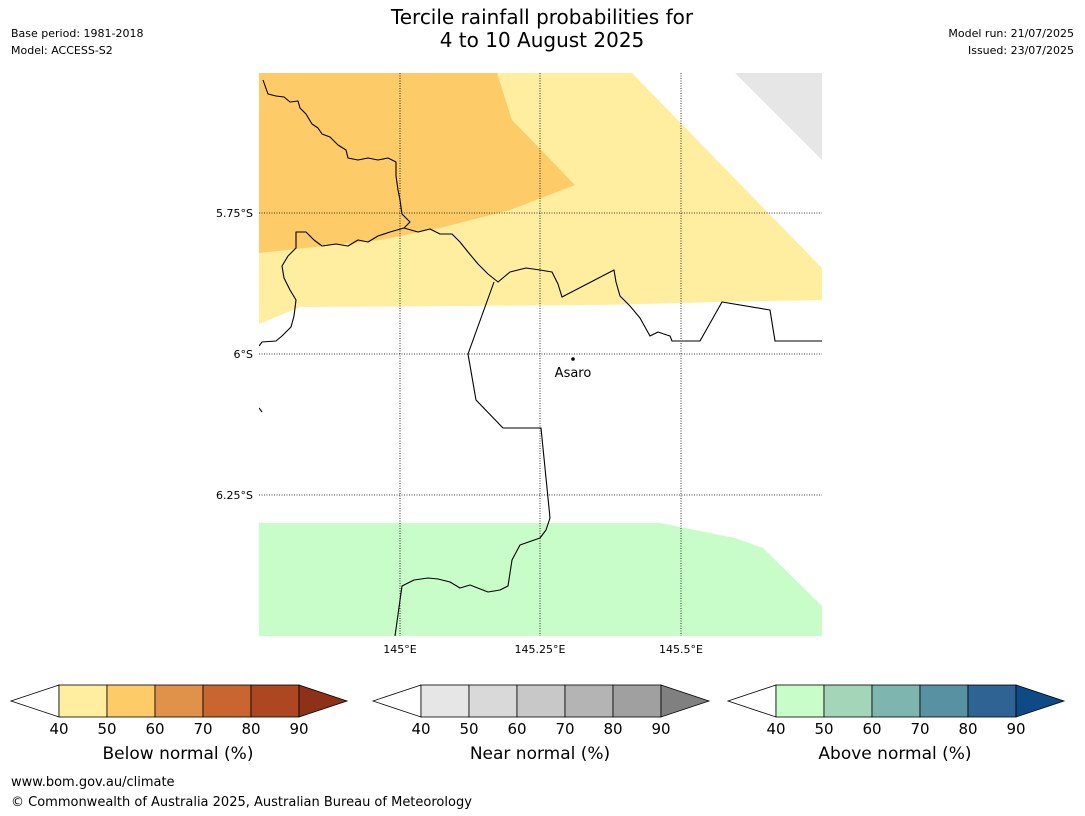 The image size is (1085, 816). I want to click on border-northern, so click(336, 154).